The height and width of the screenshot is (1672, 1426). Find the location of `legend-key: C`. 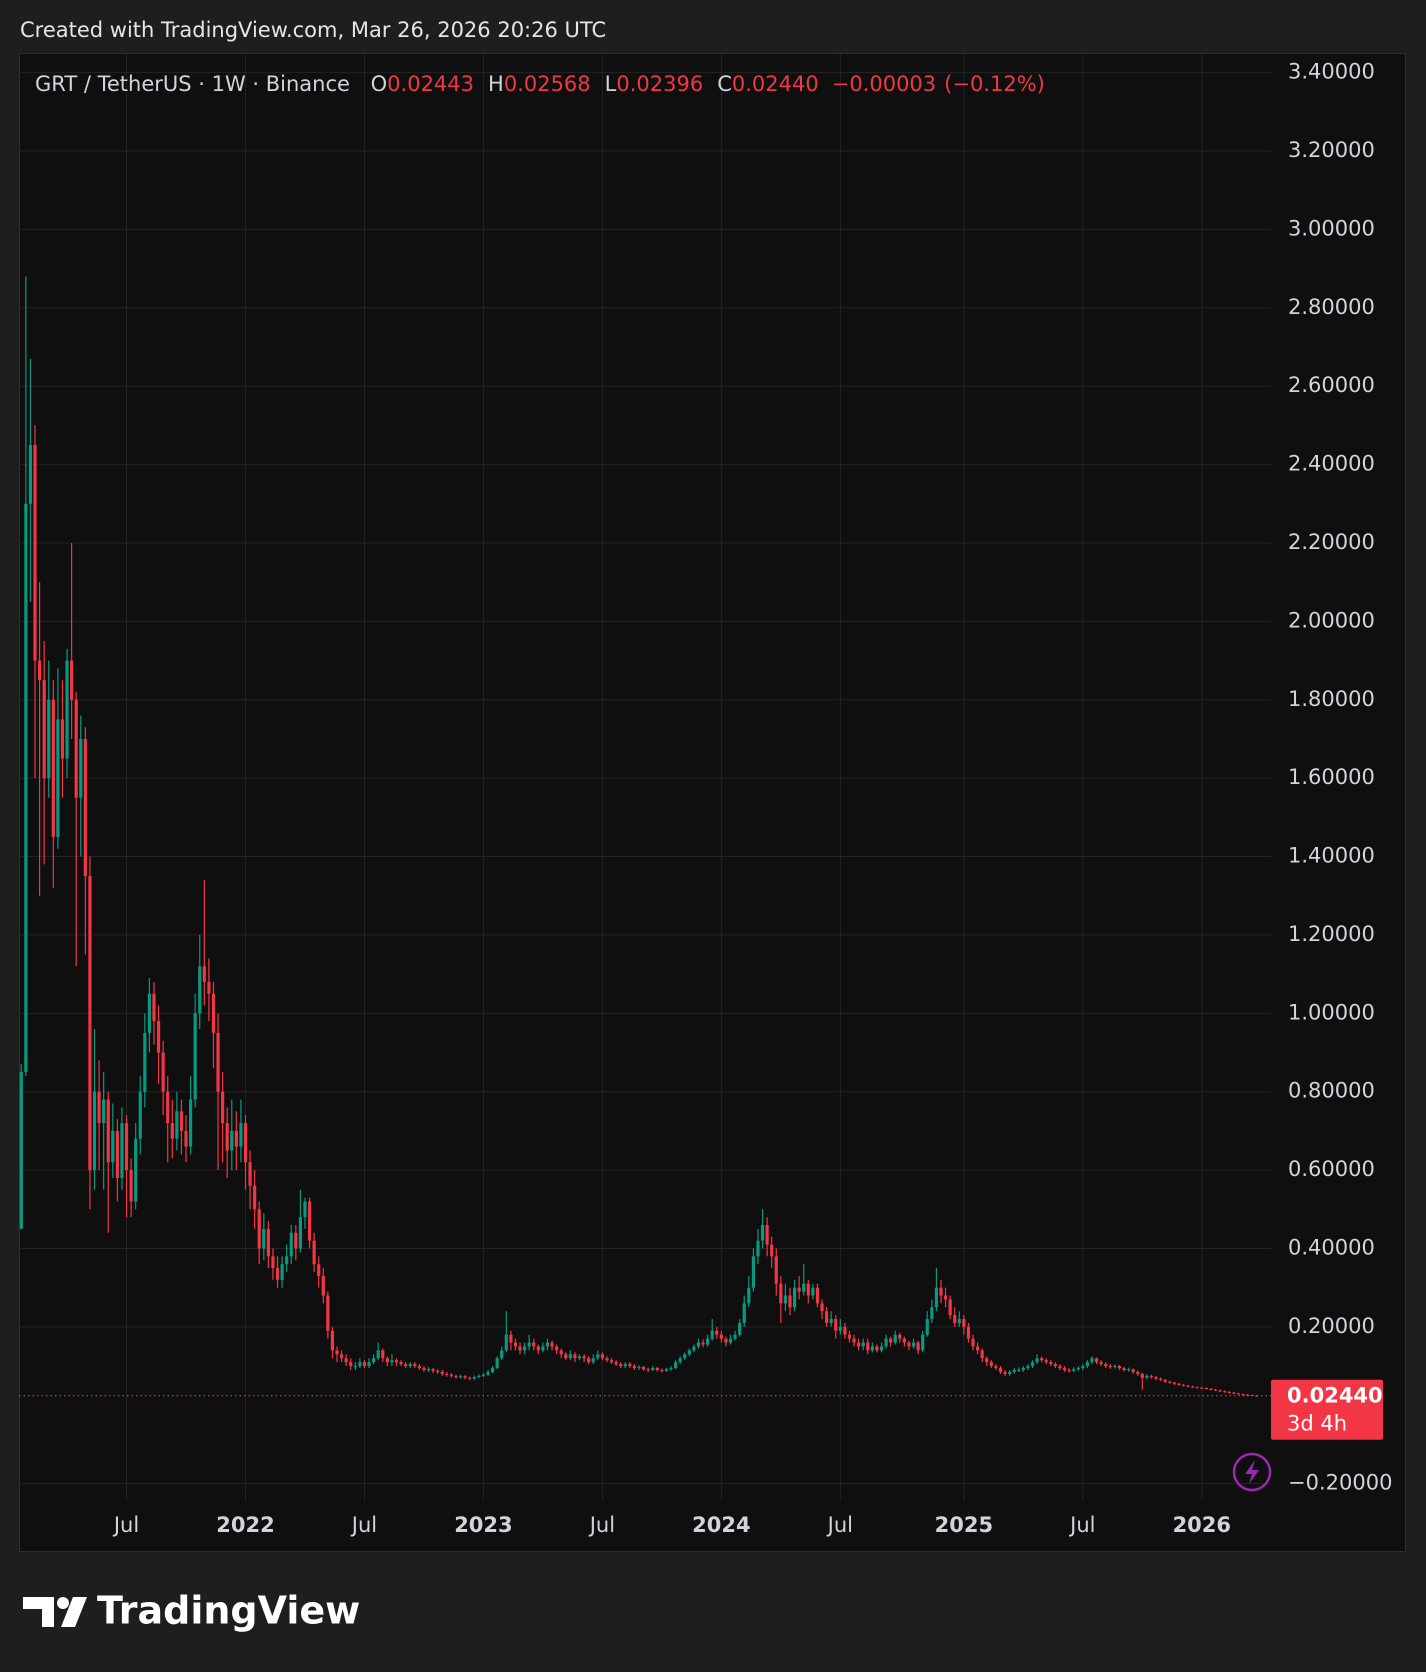

legend-key: C is located at coordinates (724, 84).